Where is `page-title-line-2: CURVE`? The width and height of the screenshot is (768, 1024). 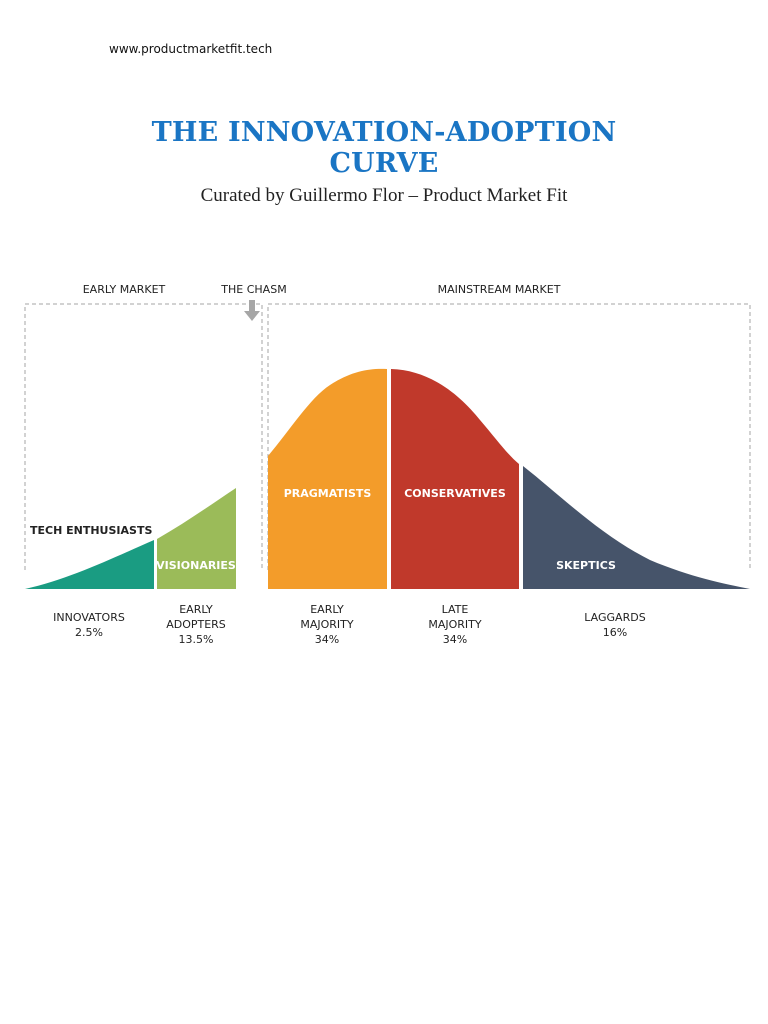
page-title-line-2: CURVE is located at coordinates (384, 163).